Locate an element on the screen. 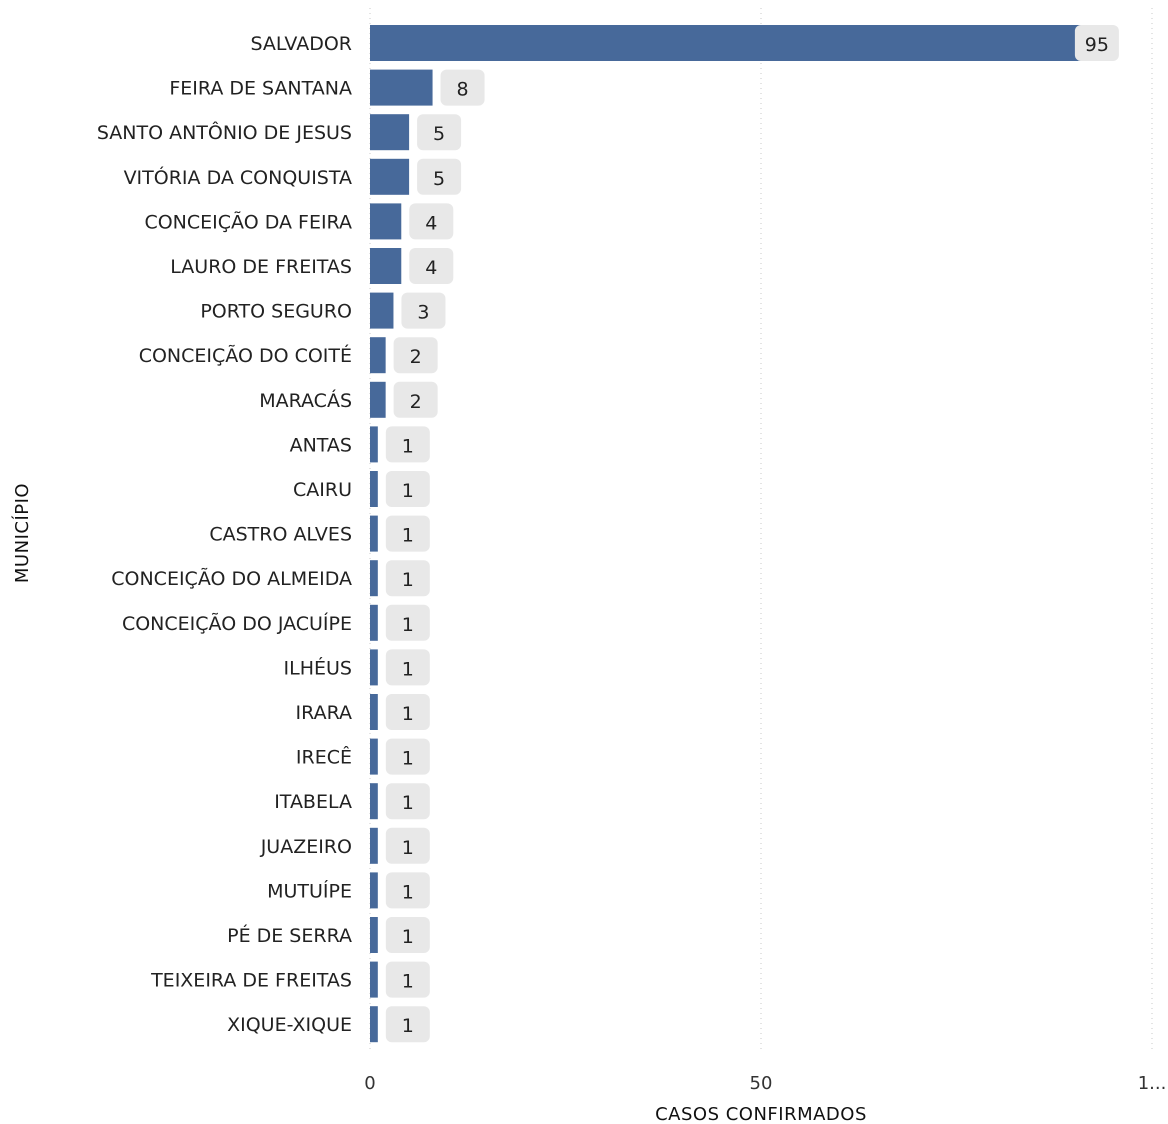  category-label-21: TEIXEIRA DE FREITAS is located at coordinates (251, 981).